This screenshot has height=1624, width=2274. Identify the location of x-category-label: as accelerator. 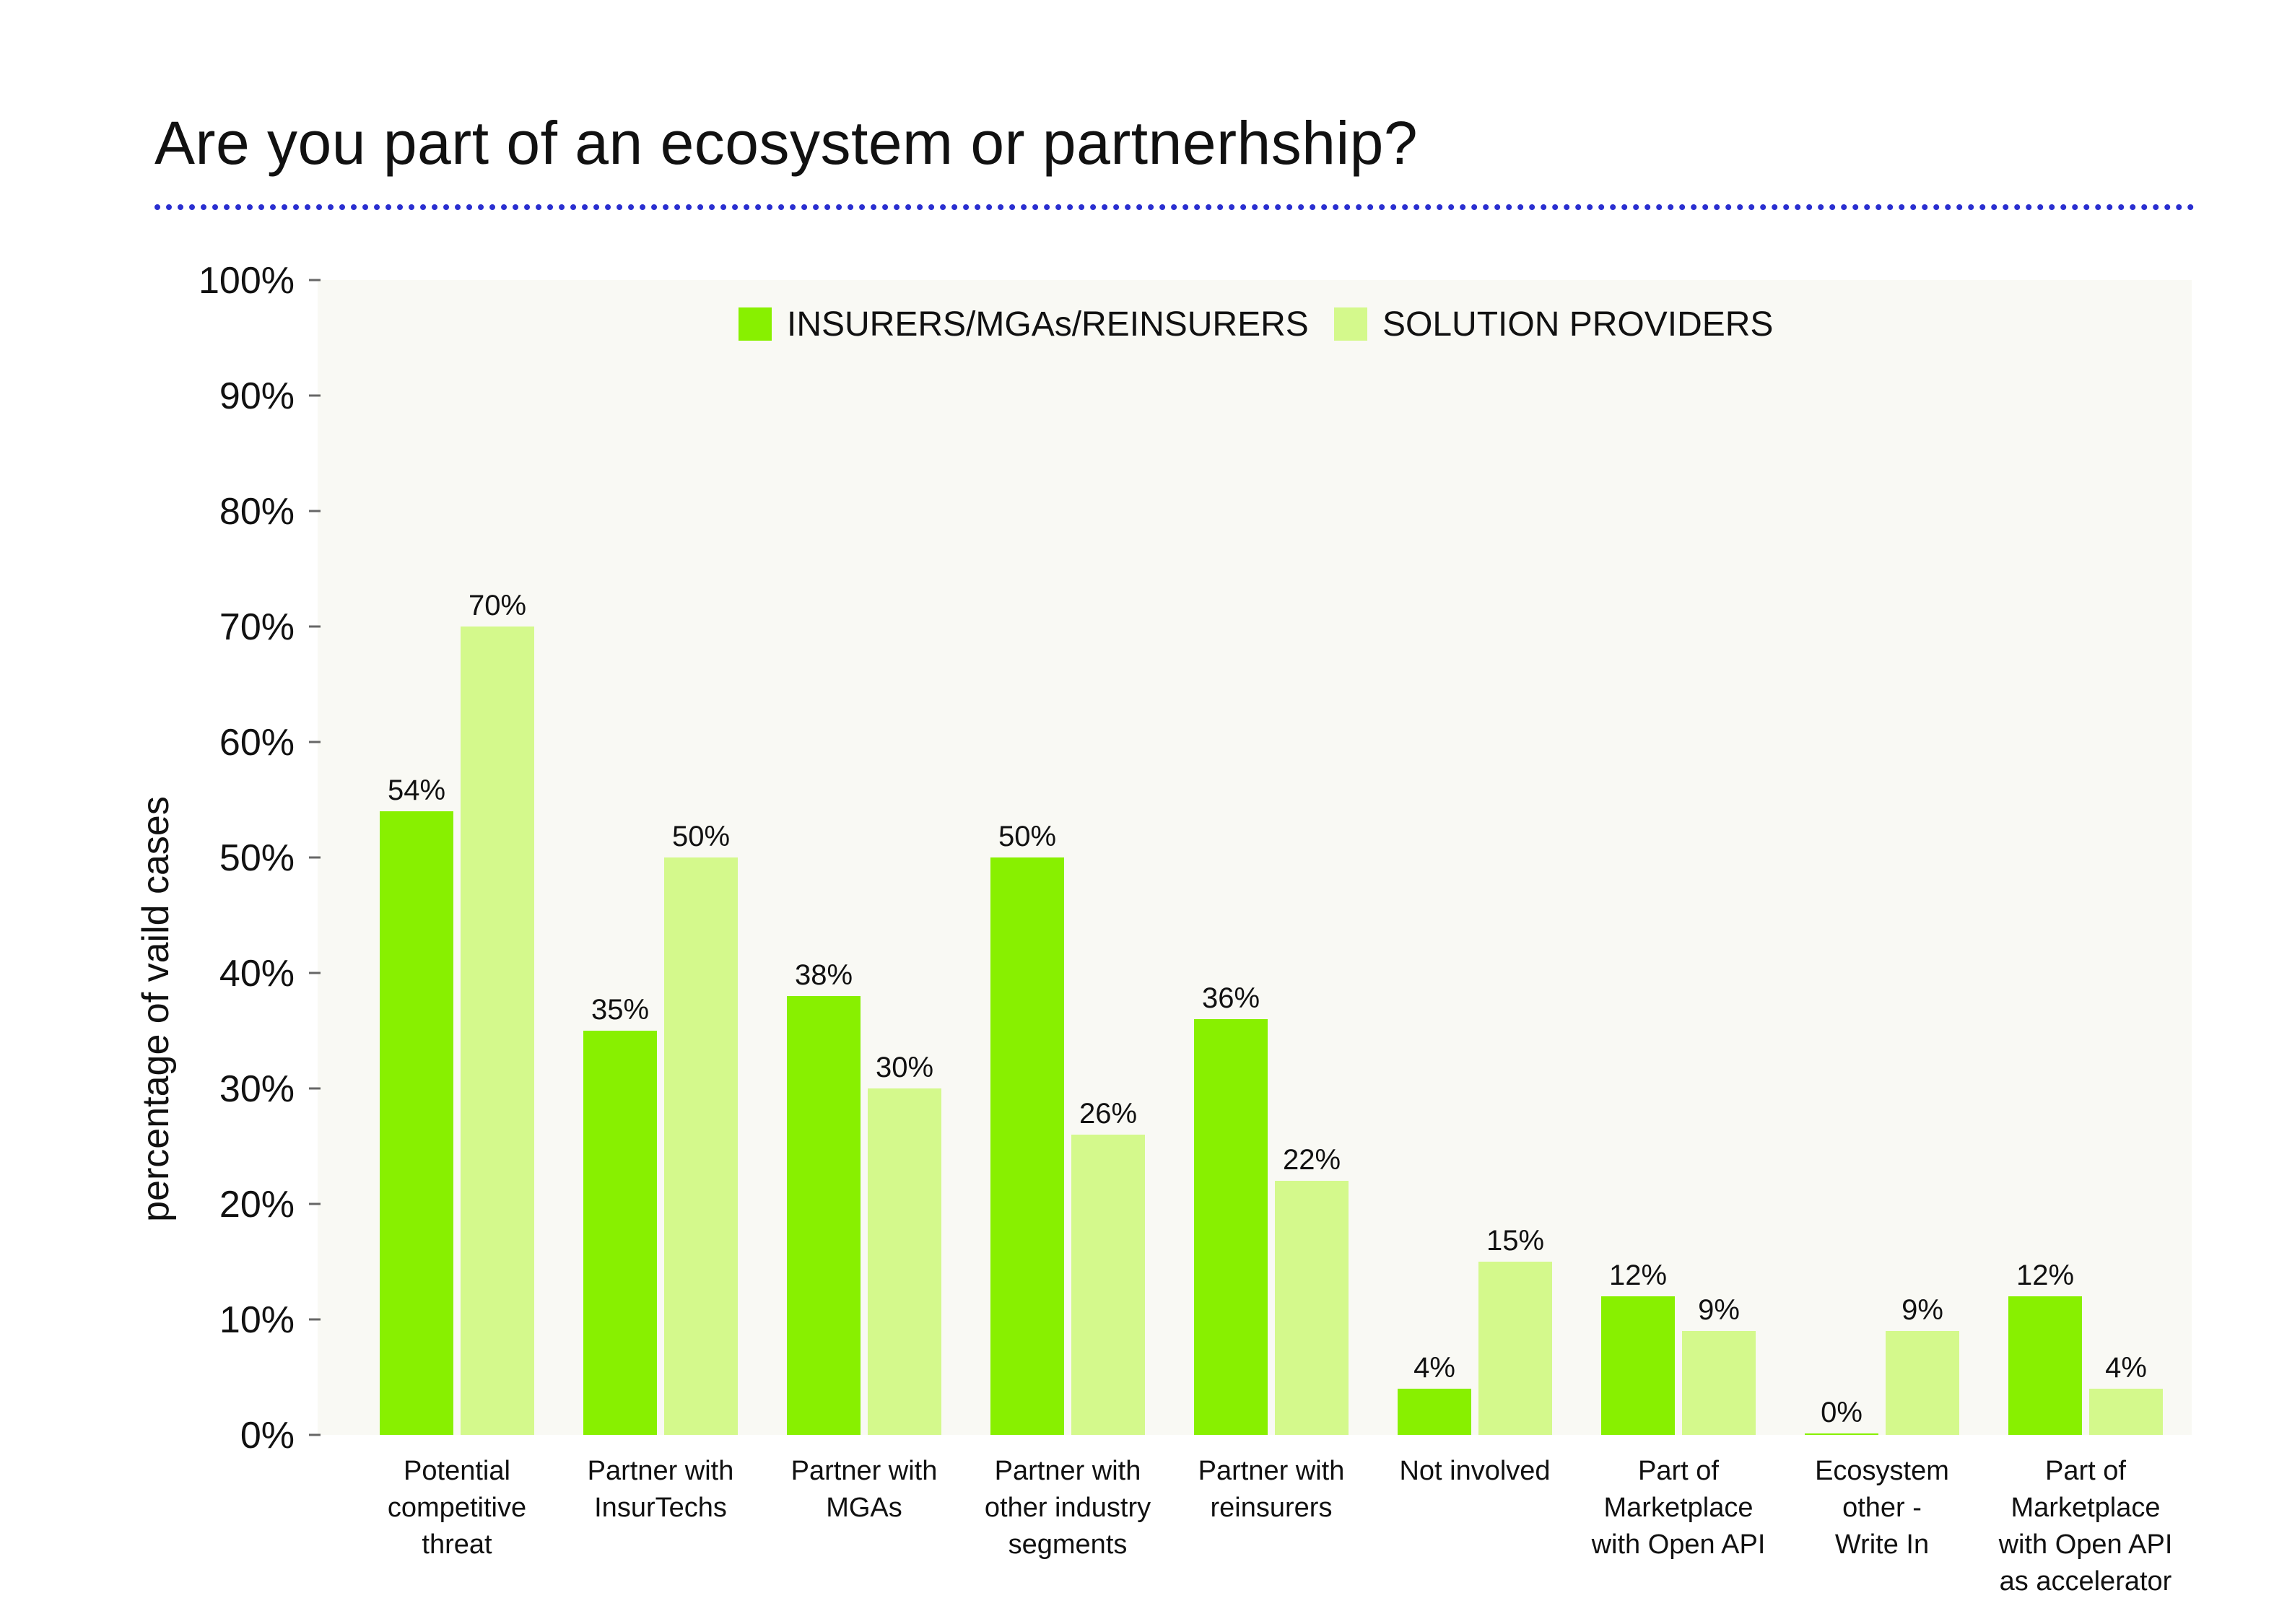
(2086, 1581).